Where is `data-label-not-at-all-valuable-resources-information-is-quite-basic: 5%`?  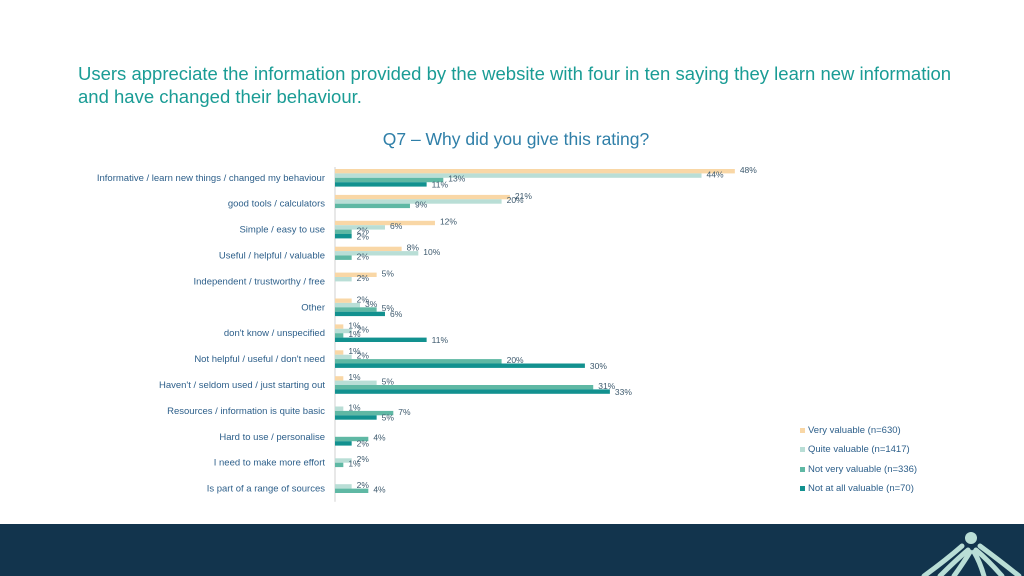
data-label-not-at-all-valuable-resources-information-is-quite-basic: 5% is located at coordinates (388, 418).